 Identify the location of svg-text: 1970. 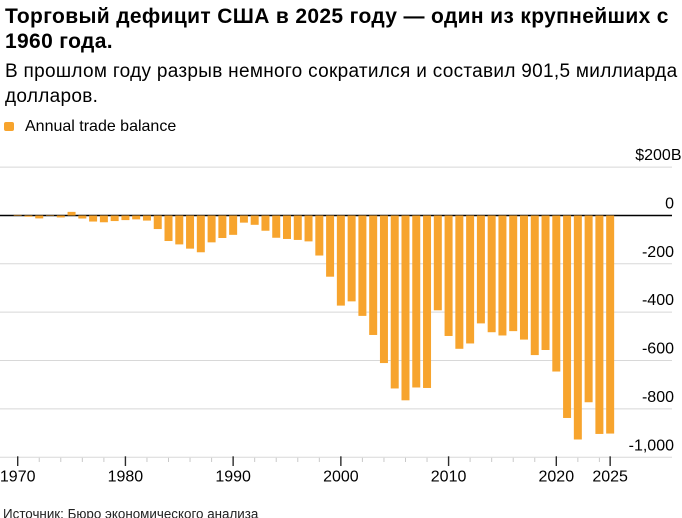
(18, 476).